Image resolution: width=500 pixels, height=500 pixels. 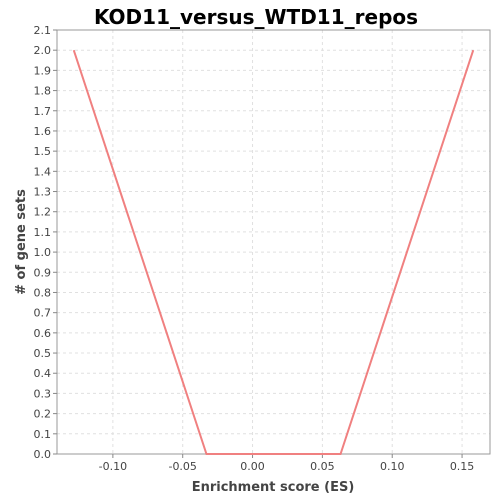 I want to click on y-tick-label: 0.2, so click(x=43, y=414).